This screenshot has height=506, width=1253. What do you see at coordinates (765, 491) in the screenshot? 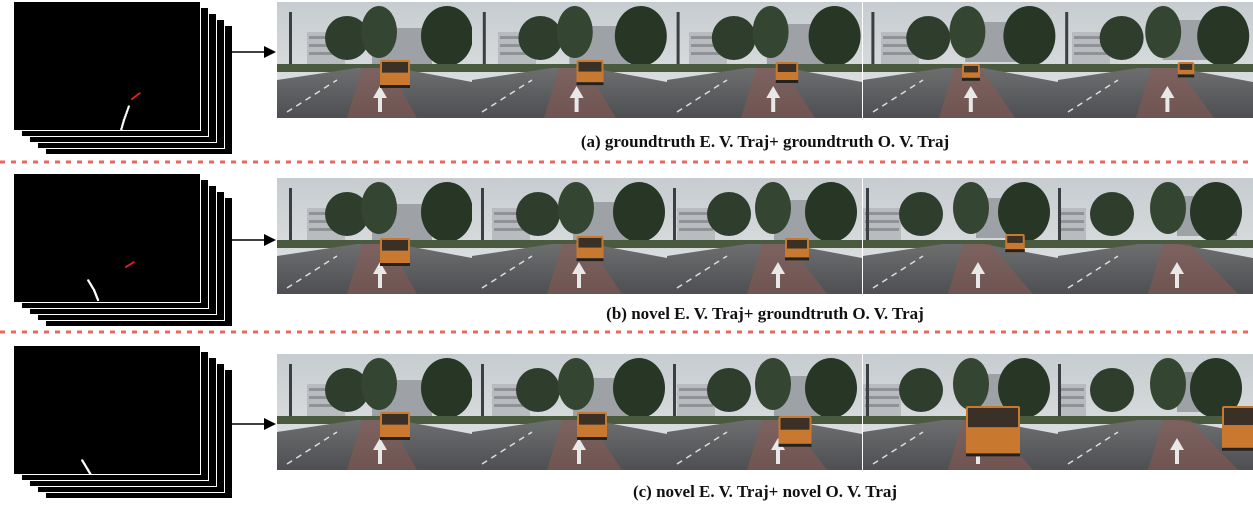
I see `caption: (c) novel E. V. Traj+ novel O. V. Traj` at bounding box center [765, 491].